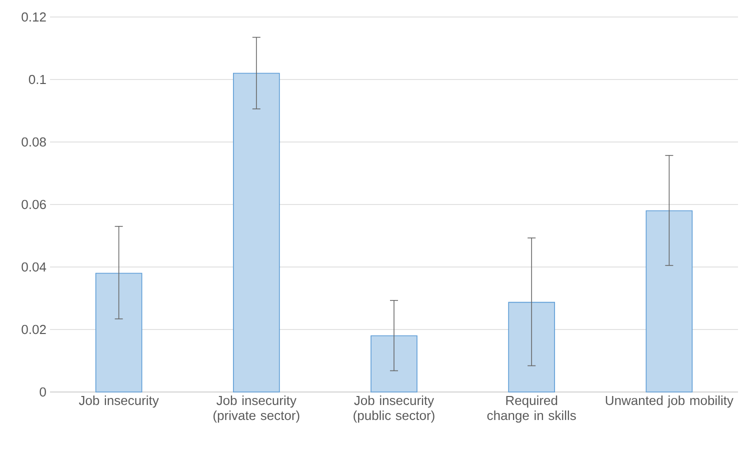 The image size is (748, 453). What do you see at coordinates (34, 329) in the screenshot?
I see `y-tick-label: 0.02` at bounding box center [34, 329].